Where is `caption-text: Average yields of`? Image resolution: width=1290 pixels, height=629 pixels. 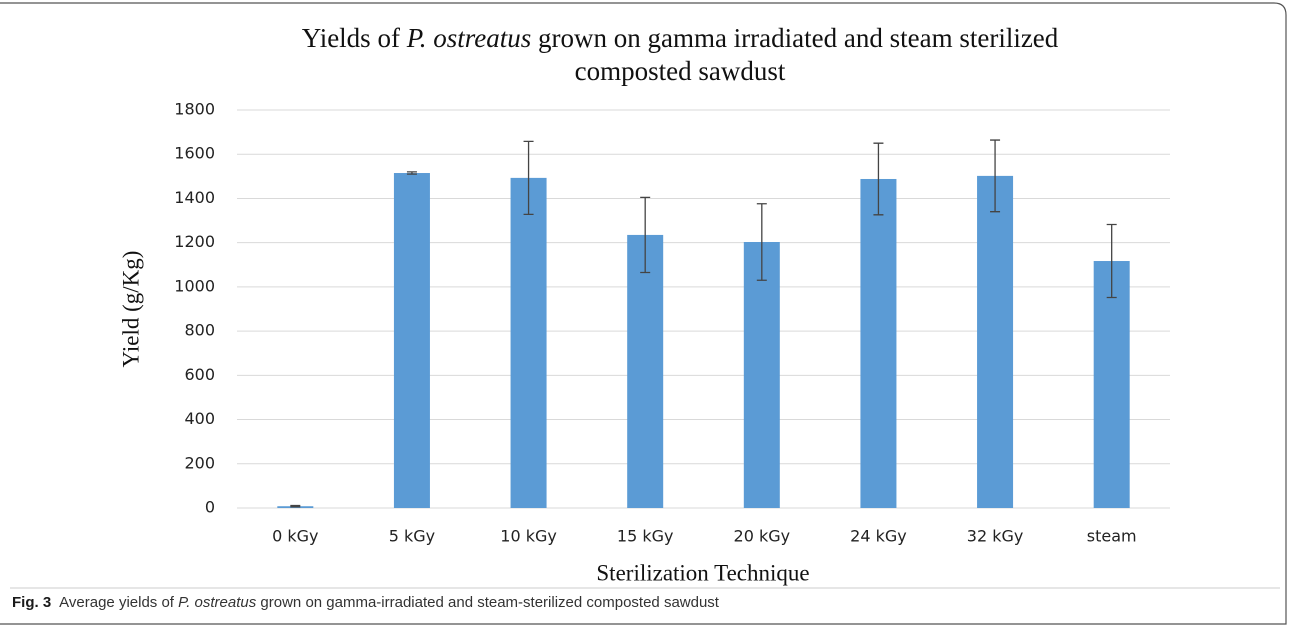 caption-text: Average yields of is located at coordinates (119, 602).